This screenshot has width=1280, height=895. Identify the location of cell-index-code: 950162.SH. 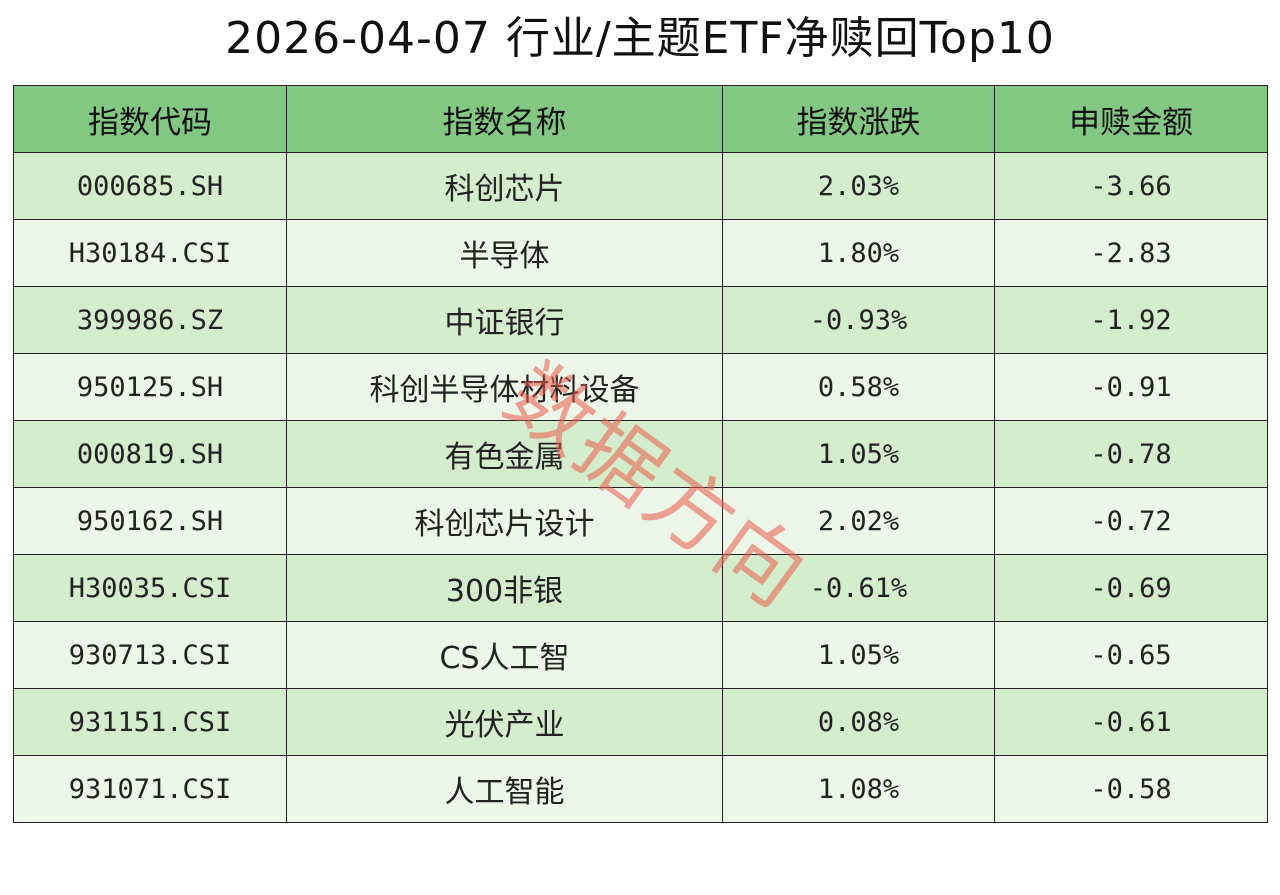
(150, 521).